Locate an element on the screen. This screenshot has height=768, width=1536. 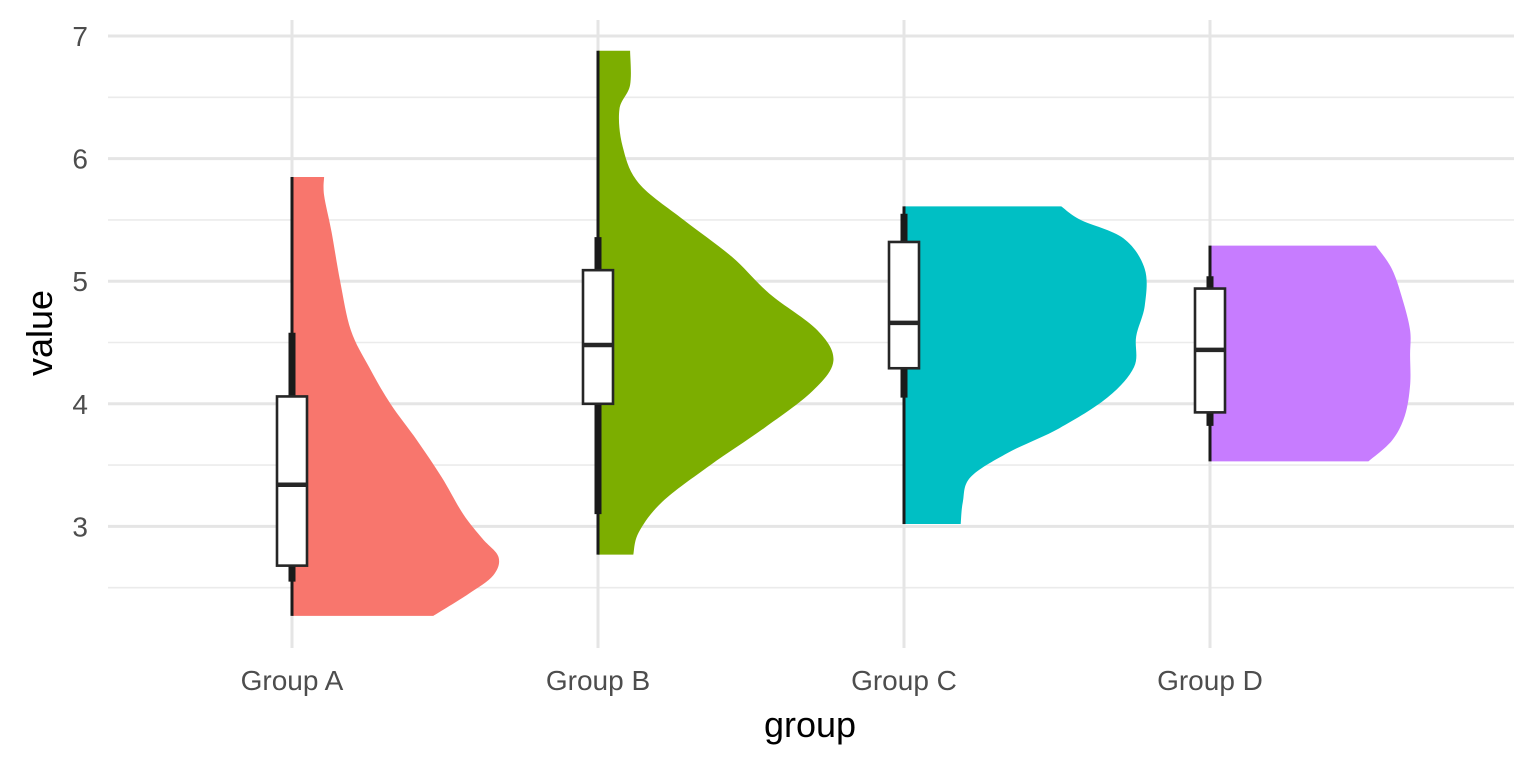
x-tick-label: Group D is located at coordinates (1210, 680).